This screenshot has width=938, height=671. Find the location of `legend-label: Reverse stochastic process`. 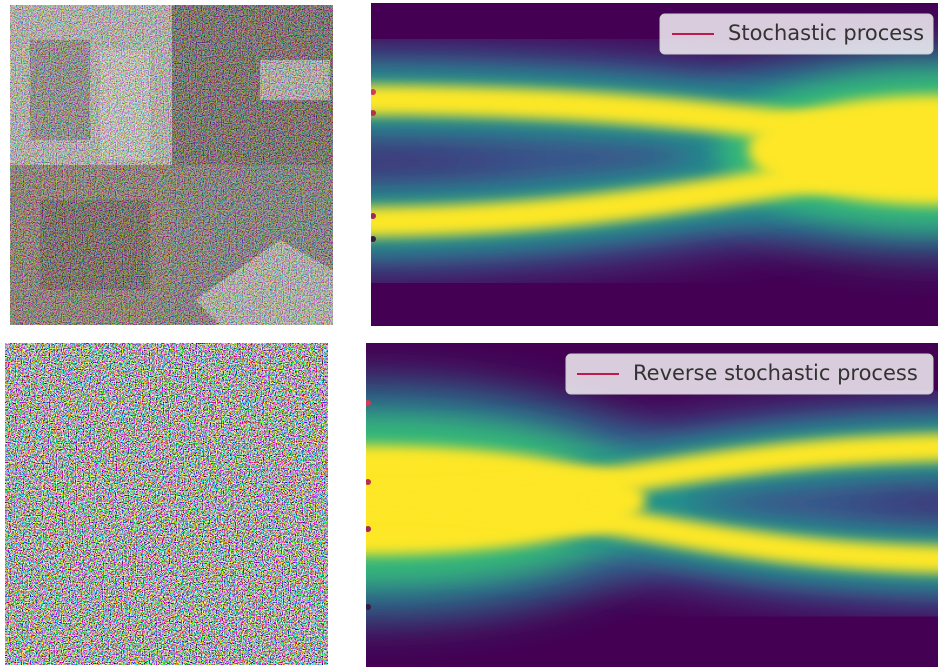

legend-label: Reverse stochastic process is located at coordinates (775, 373).